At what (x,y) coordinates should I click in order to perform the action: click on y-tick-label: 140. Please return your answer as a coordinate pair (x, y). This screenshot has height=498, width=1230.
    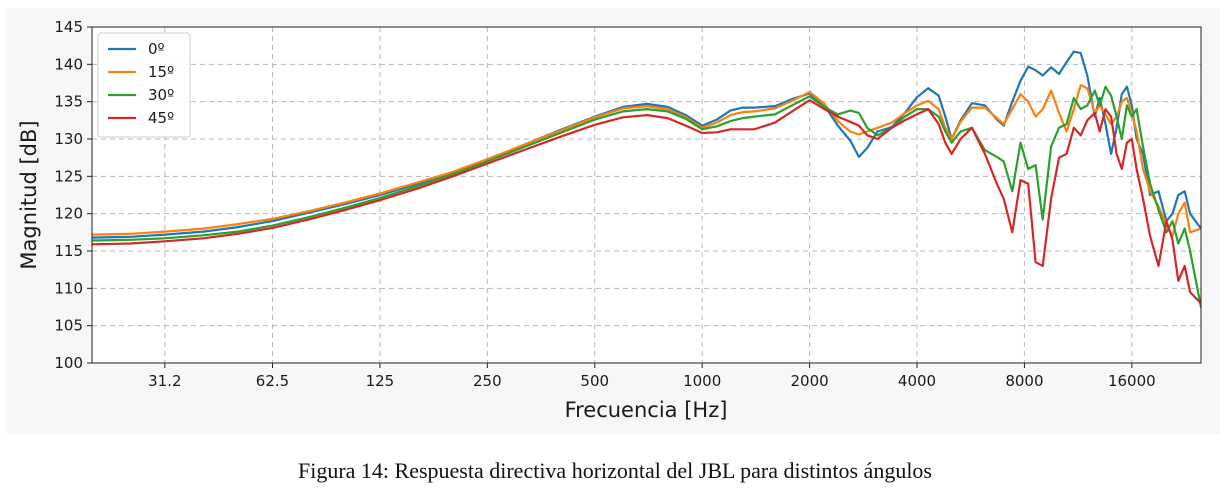
    Looking at the image, I should click on (68, 64).